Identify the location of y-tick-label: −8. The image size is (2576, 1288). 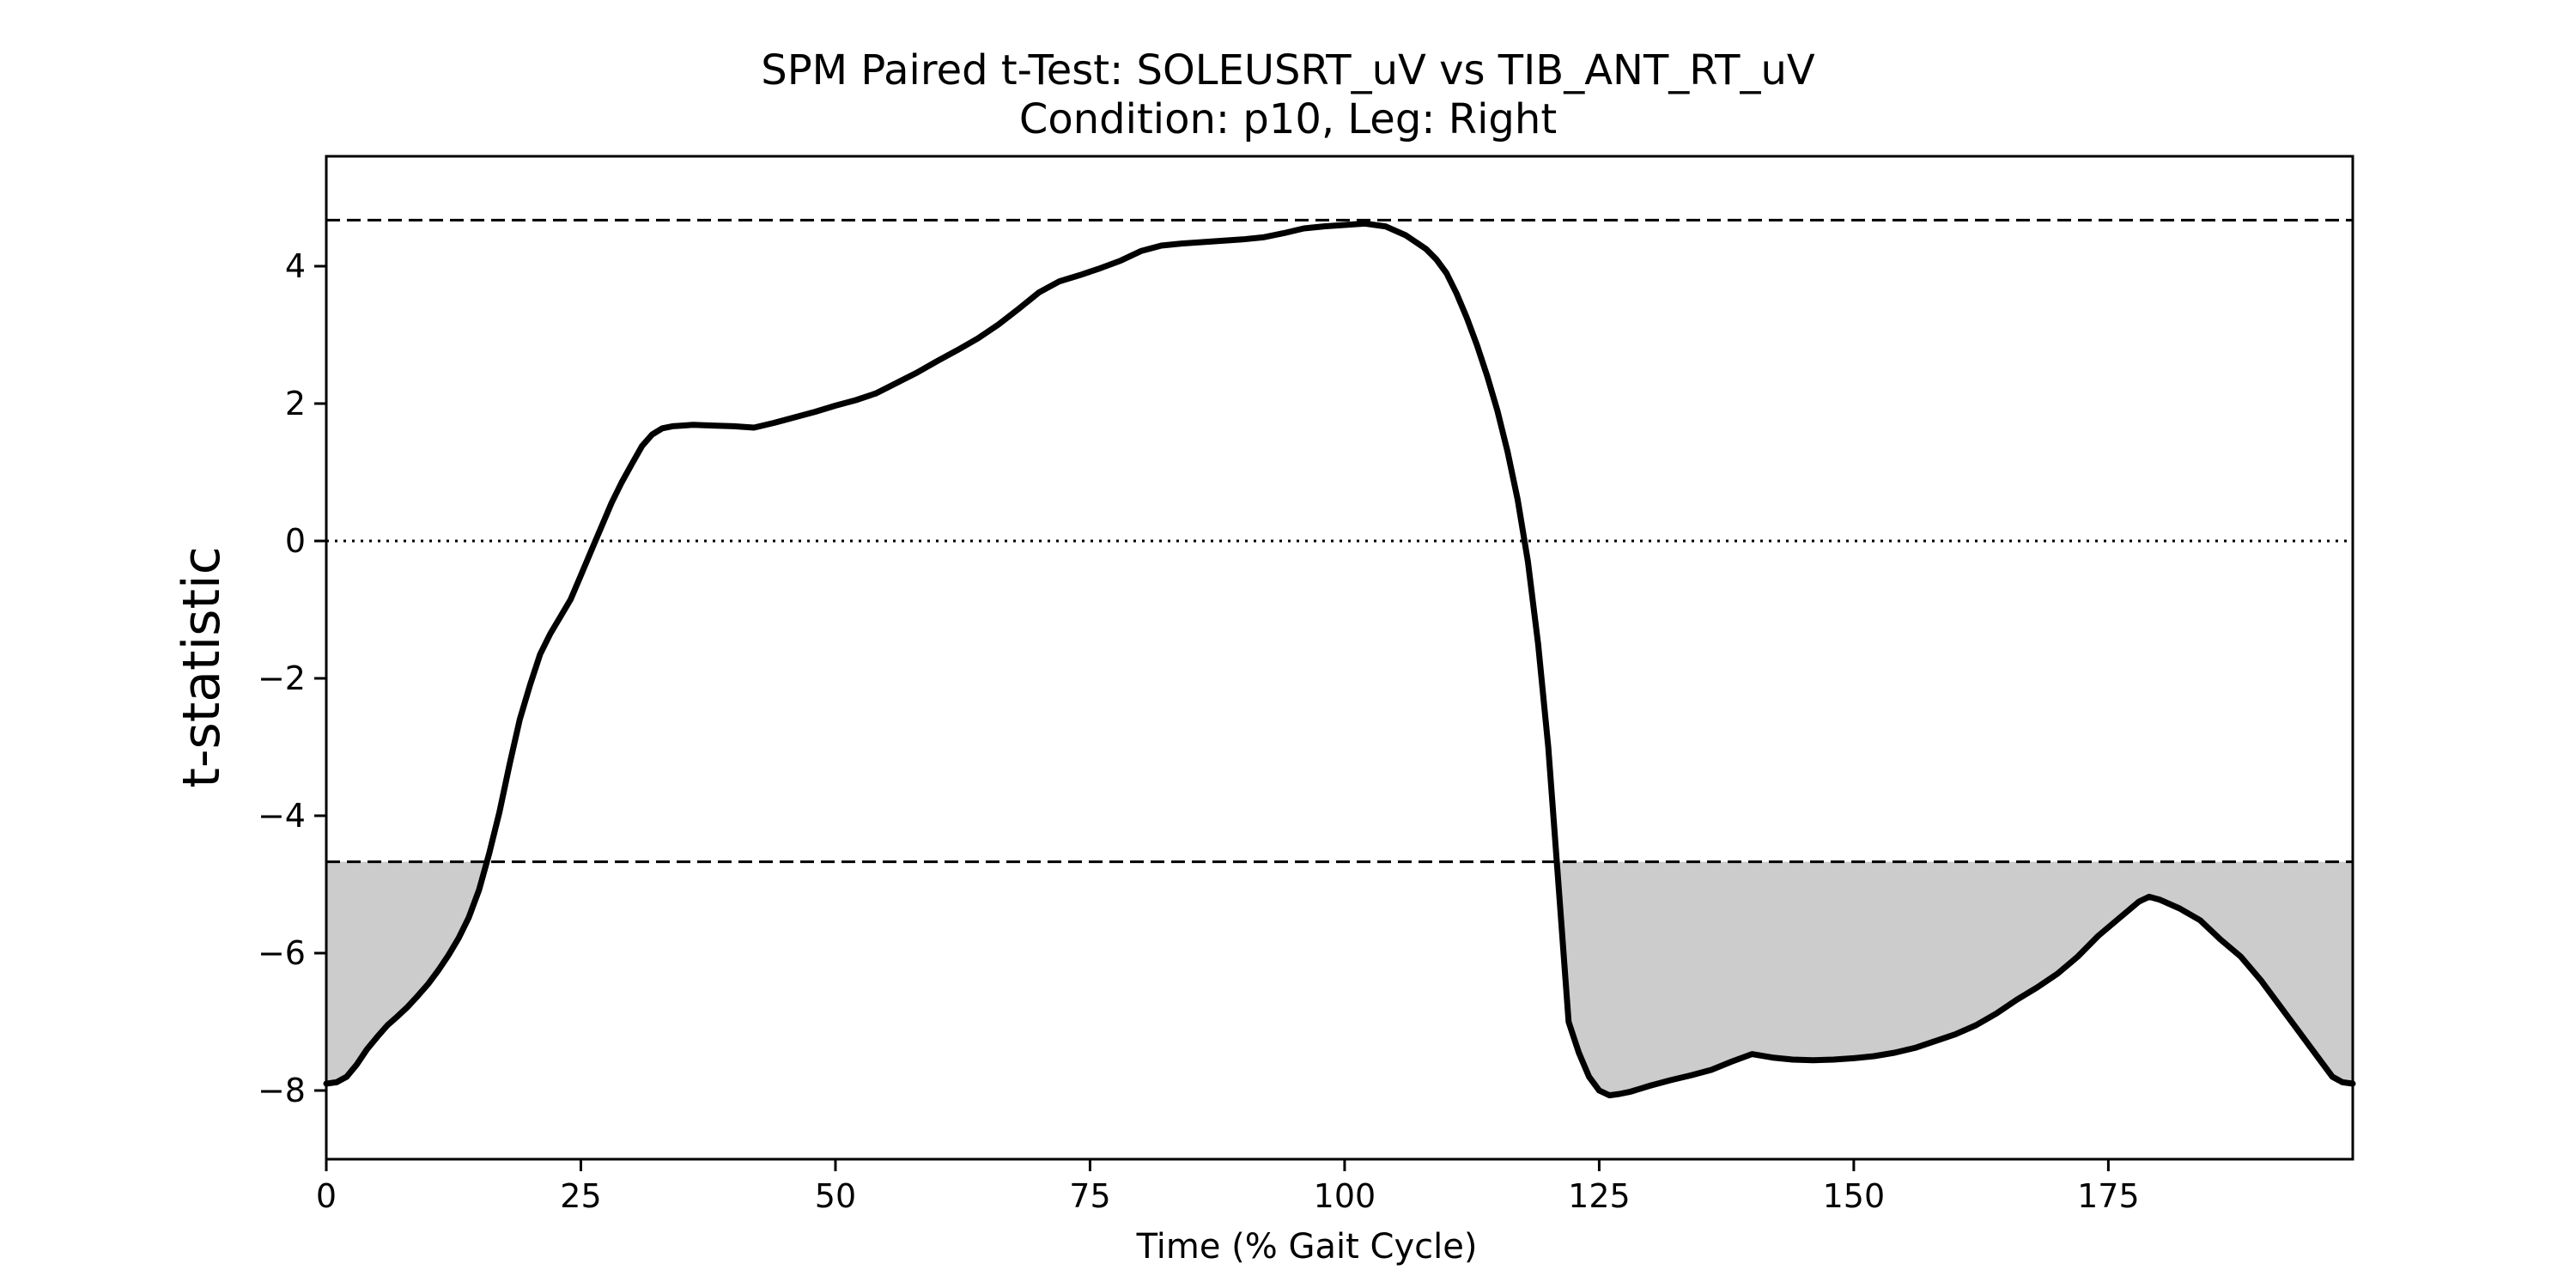
(282, 1090).